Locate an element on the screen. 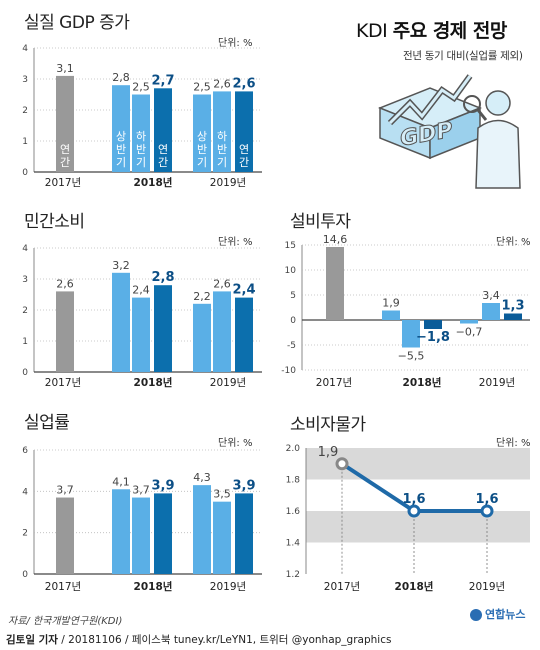  gdp-data-label: 2,6 is located at coordinates (222, 83).